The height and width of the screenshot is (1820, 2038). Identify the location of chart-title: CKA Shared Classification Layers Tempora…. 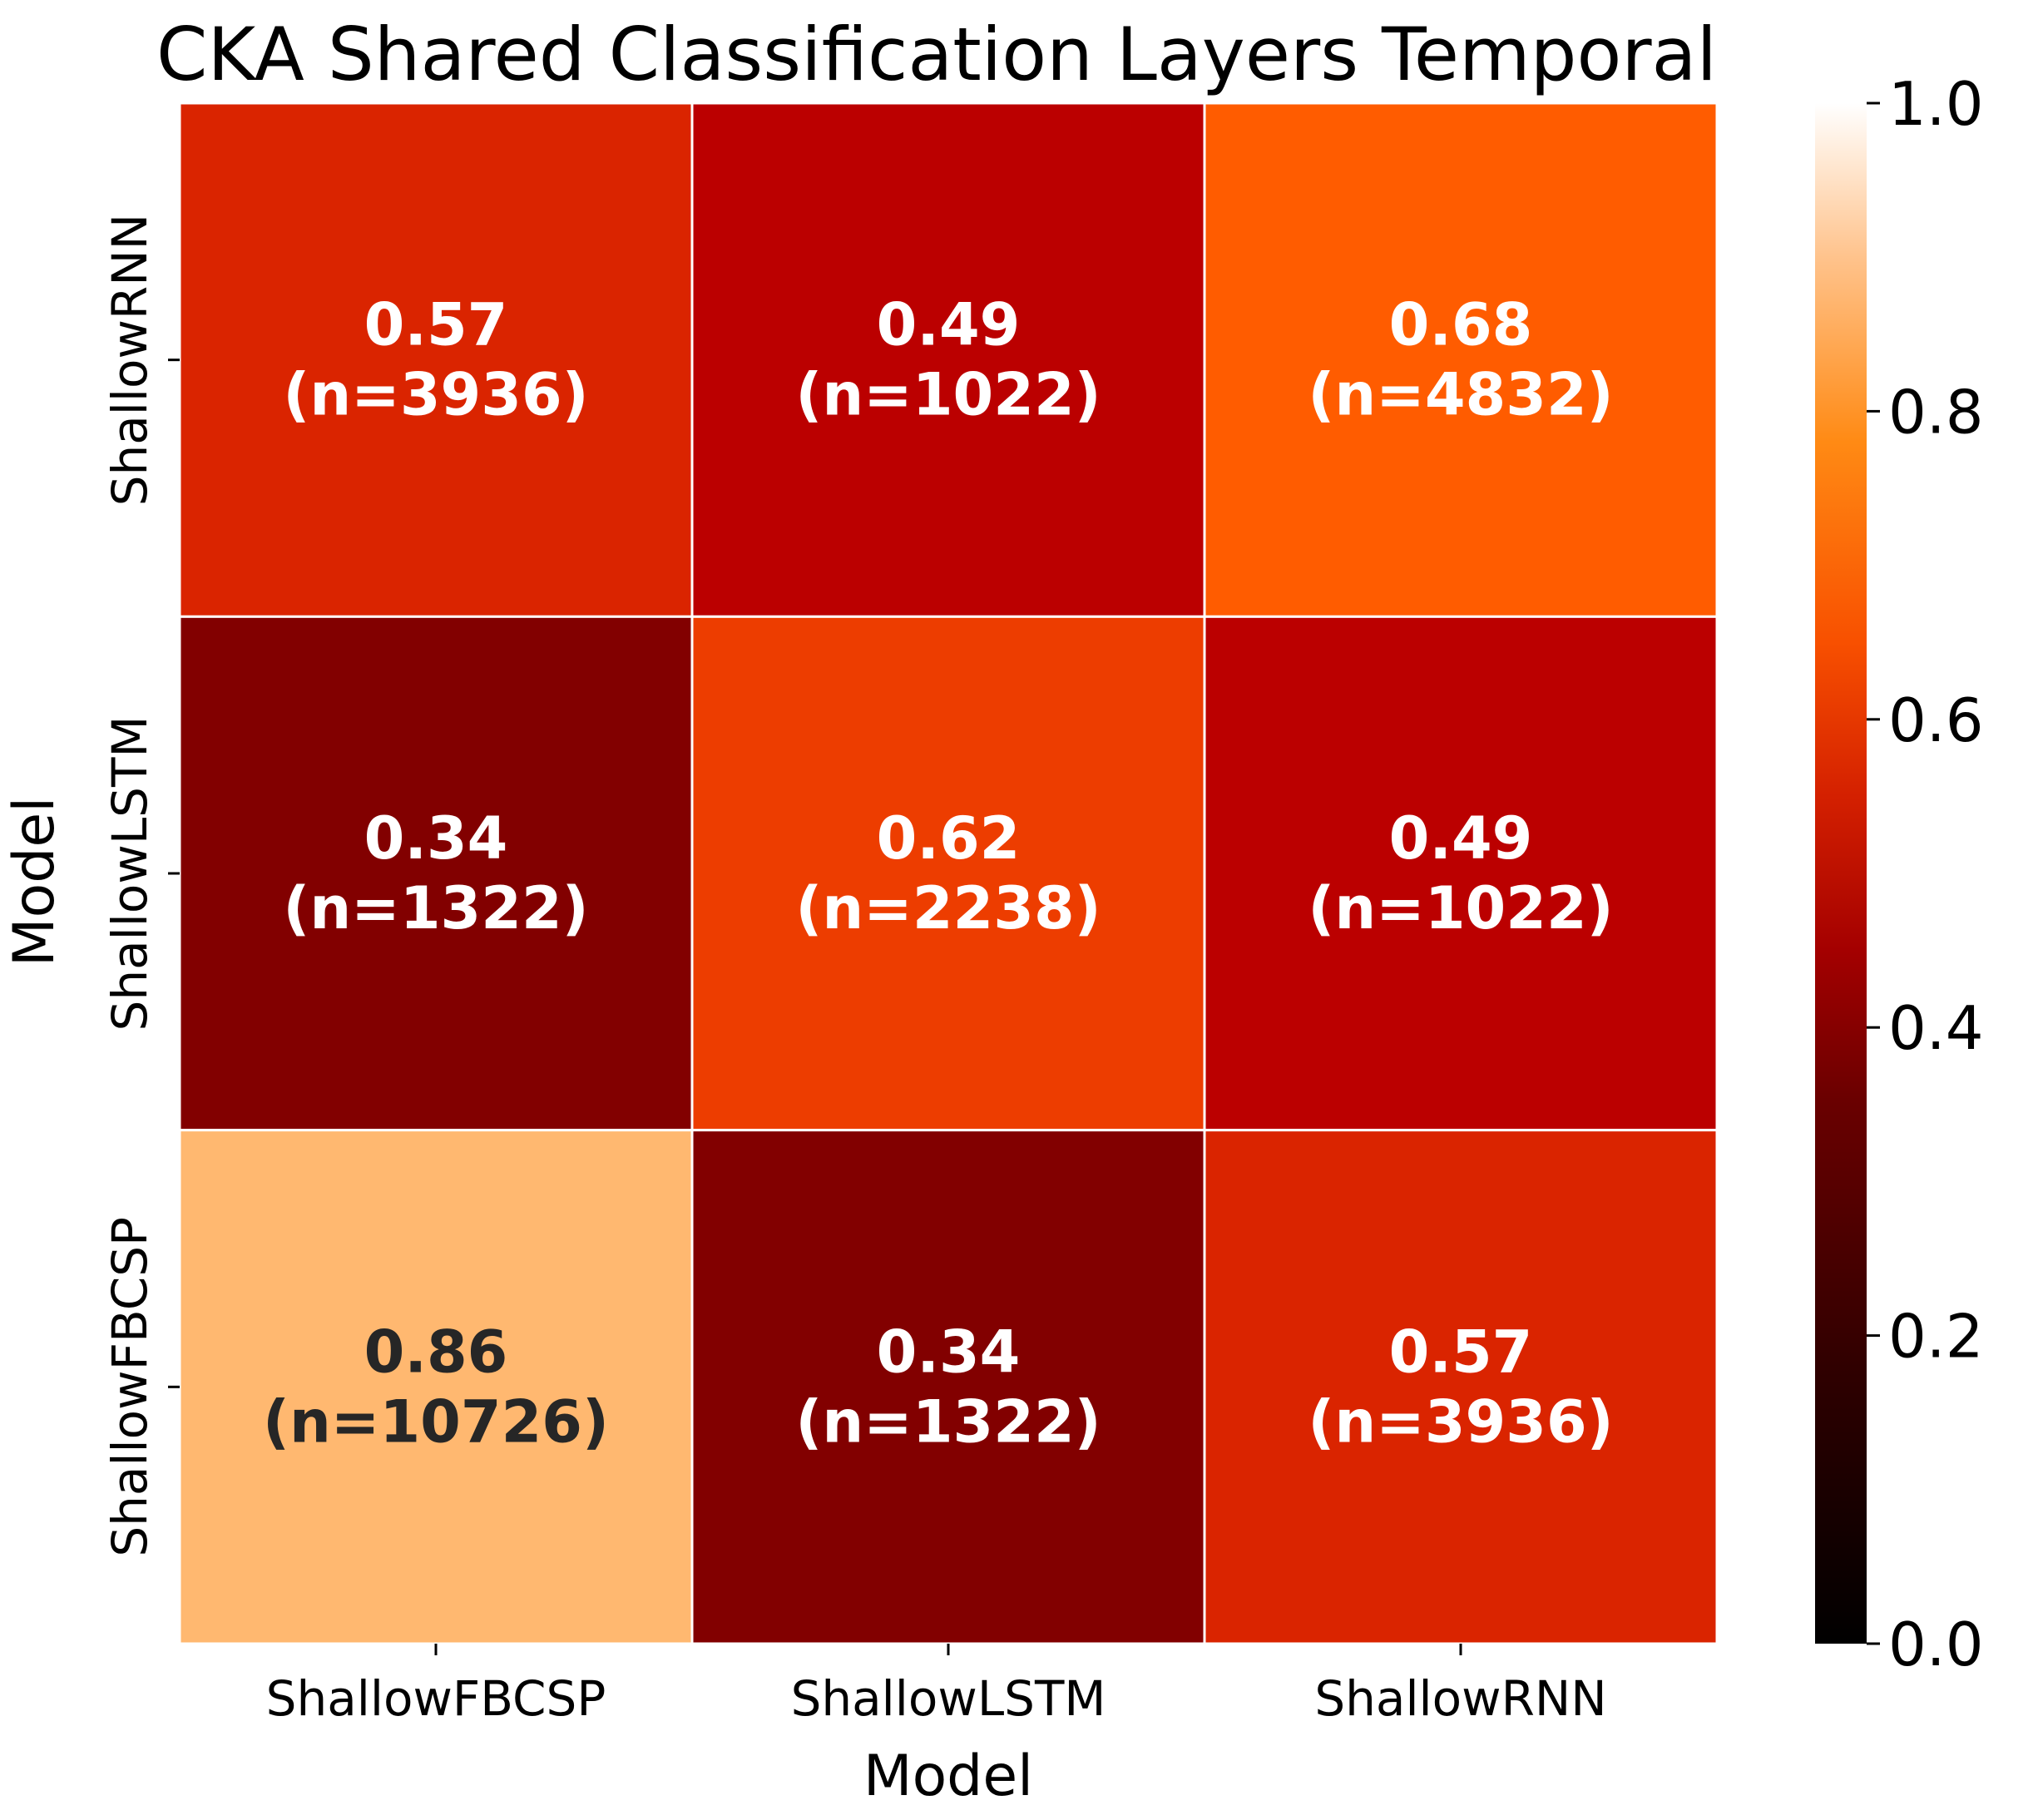
(936, 54).